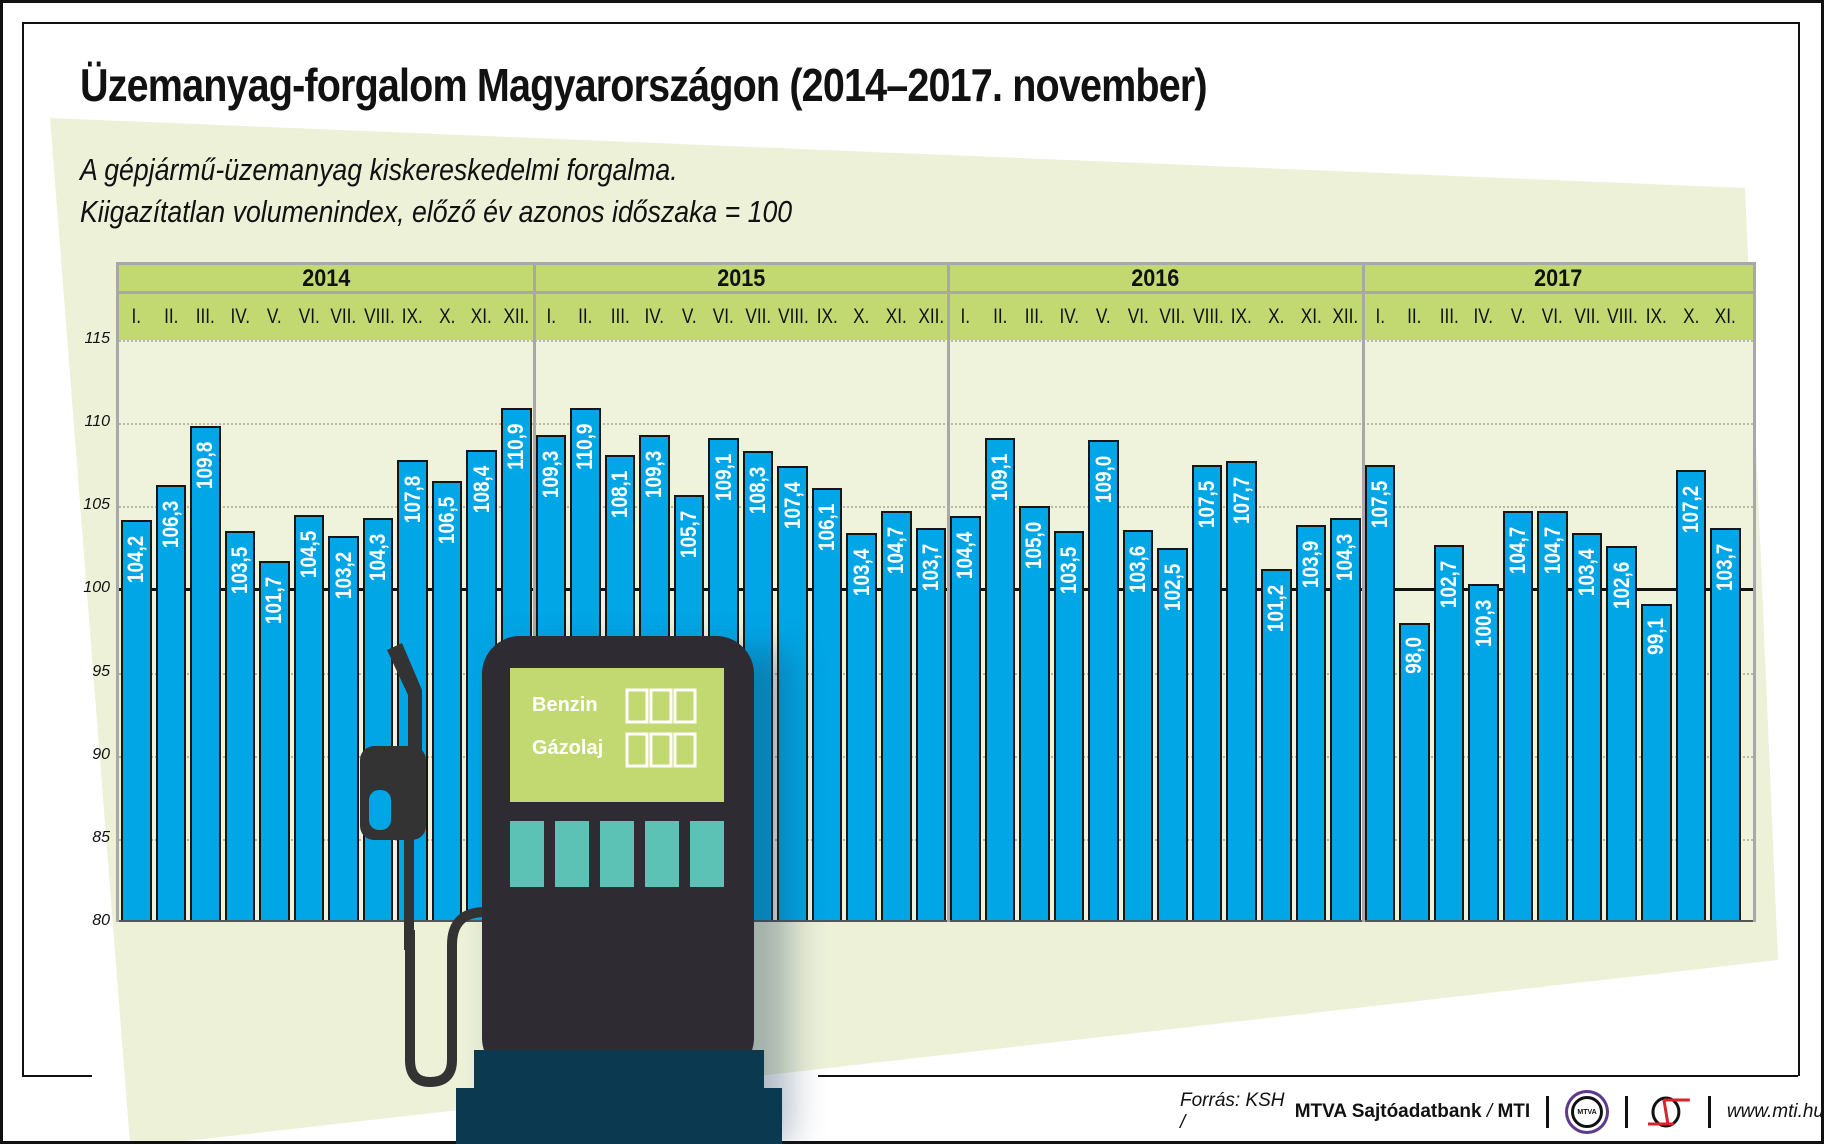  Describe the element at coordinates (792, 506) in the screenshot. I see `bar-value-label: 107,4` at that location.